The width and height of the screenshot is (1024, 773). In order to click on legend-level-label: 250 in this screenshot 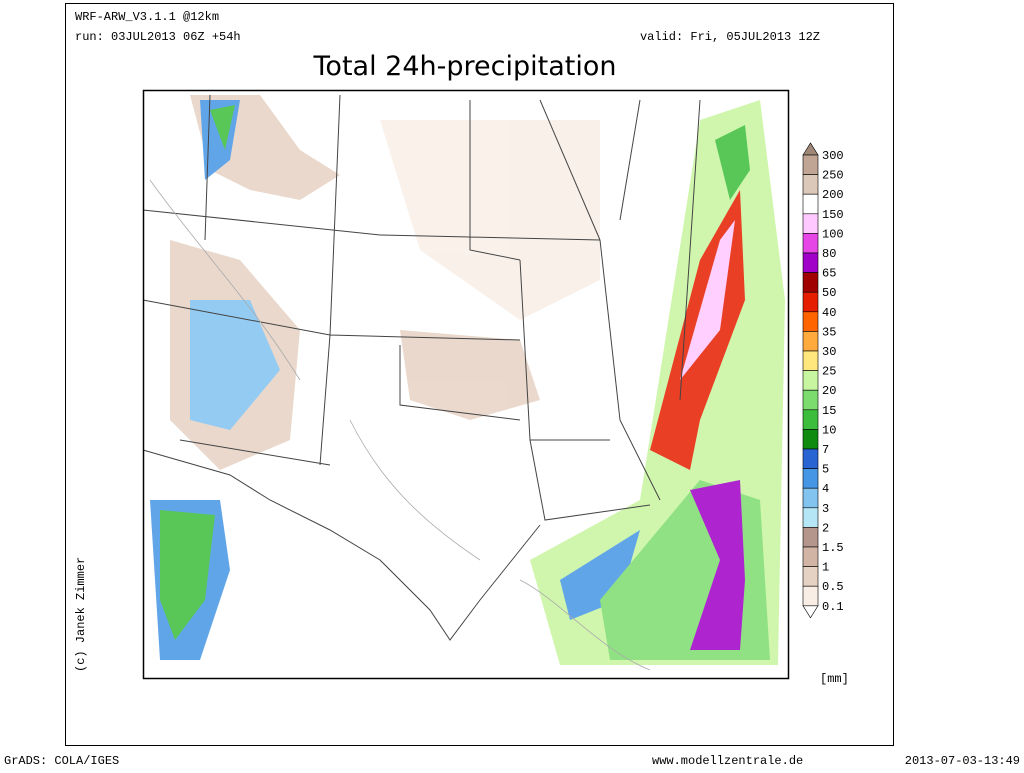, I will do `click(833, 176)`.